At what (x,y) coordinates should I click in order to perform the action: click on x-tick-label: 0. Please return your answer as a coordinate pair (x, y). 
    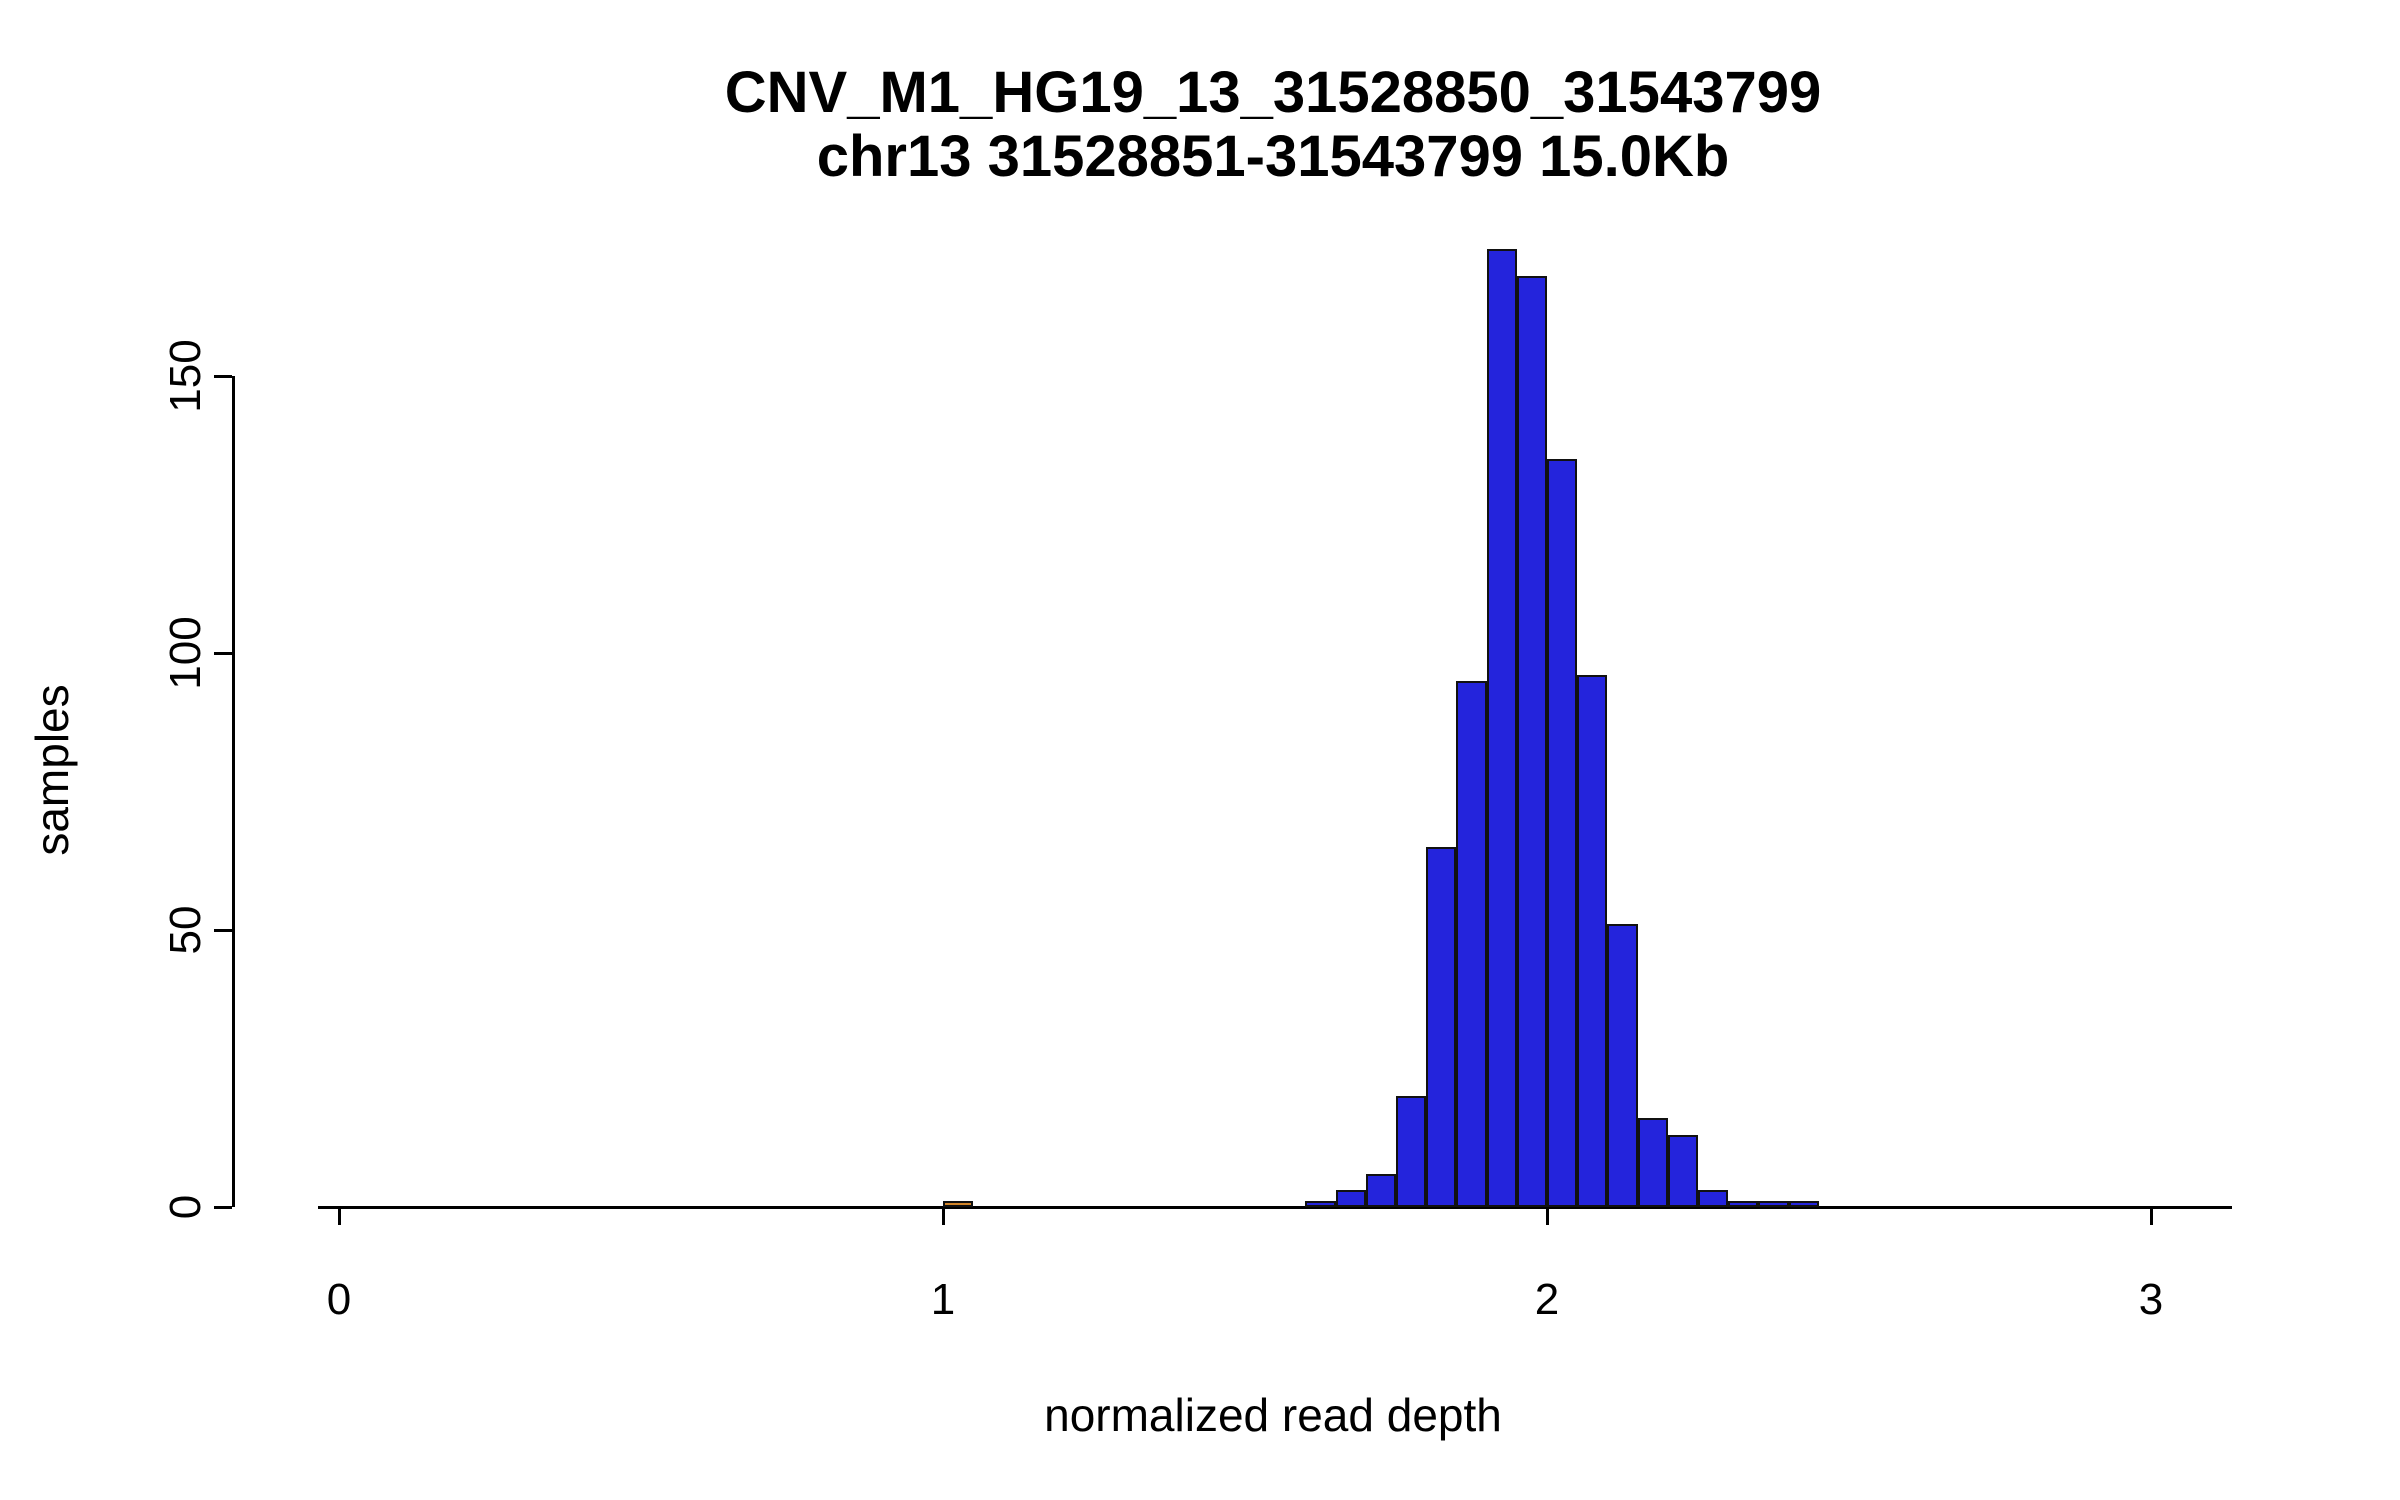
    Looking at the image, I should click on (339, 1299).